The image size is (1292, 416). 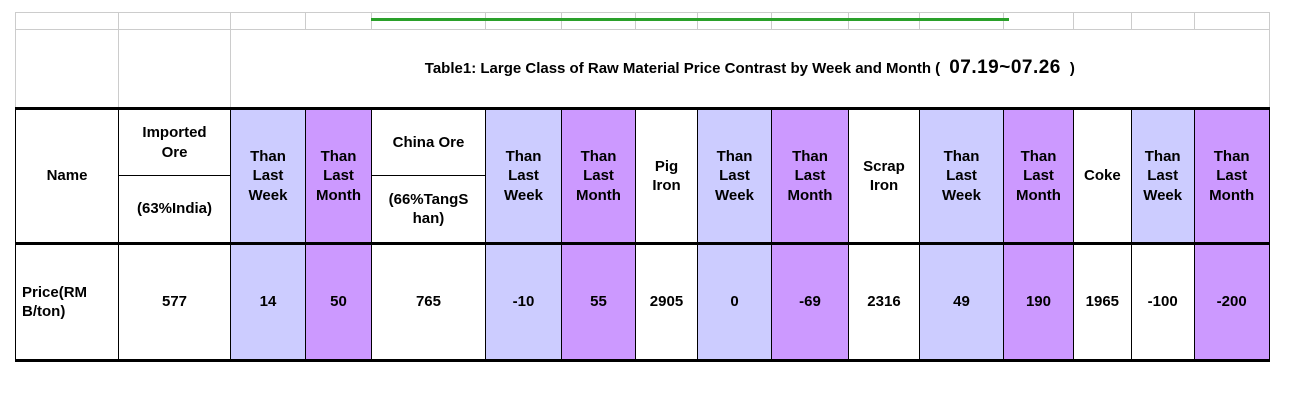 What do you see at coordinates (67, 175) in the screenshot?
I see `col-header-name: Name` at bounding box center [67, 175].